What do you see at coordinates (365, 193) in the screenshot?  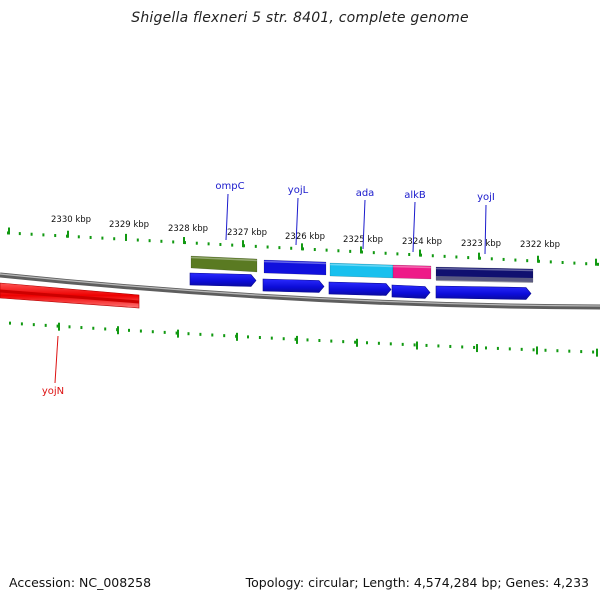 I see `gene-label-ada: ada` at bounding box center [365, 193].